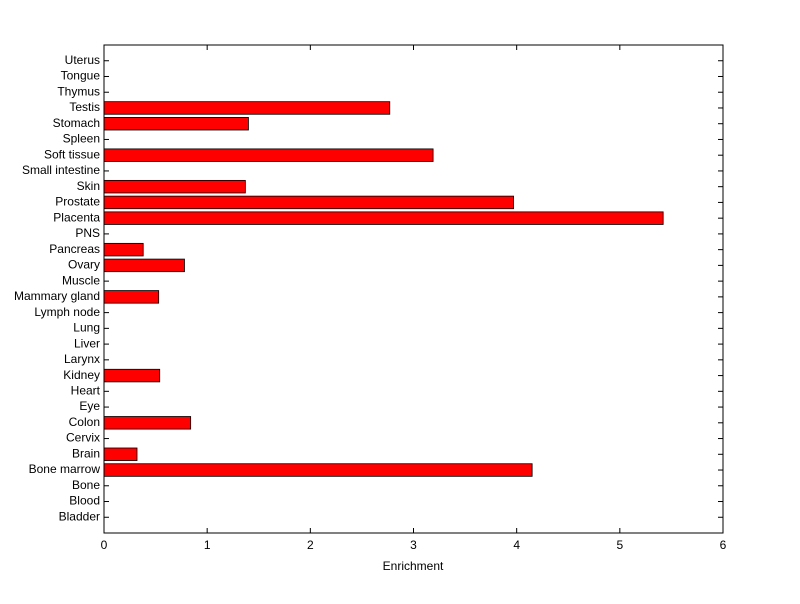 The width and height of the screenshot is (800, 604). I want to click on y-tick-label: Muscle, so click(81, 280).